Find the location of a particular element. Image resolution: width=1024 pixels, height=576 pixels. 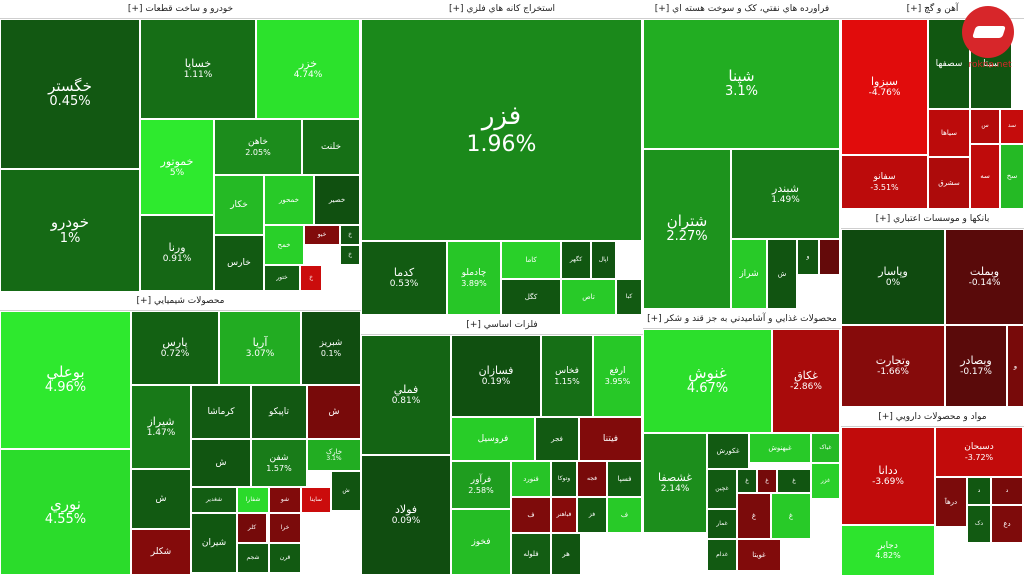

treemap-tile: غمار is located at coordinates (722, 524).